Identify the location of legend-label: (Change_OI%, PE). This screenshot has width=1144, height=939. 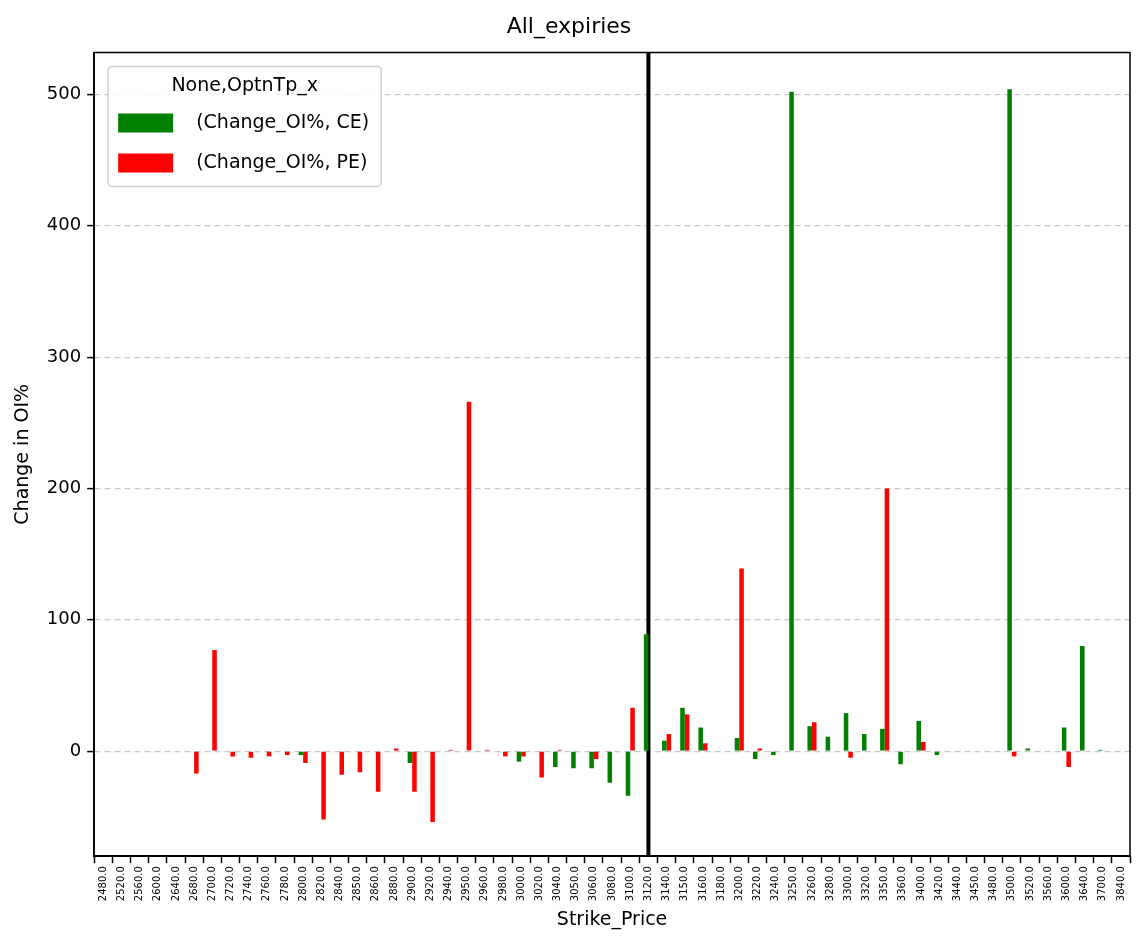
(282, 162).